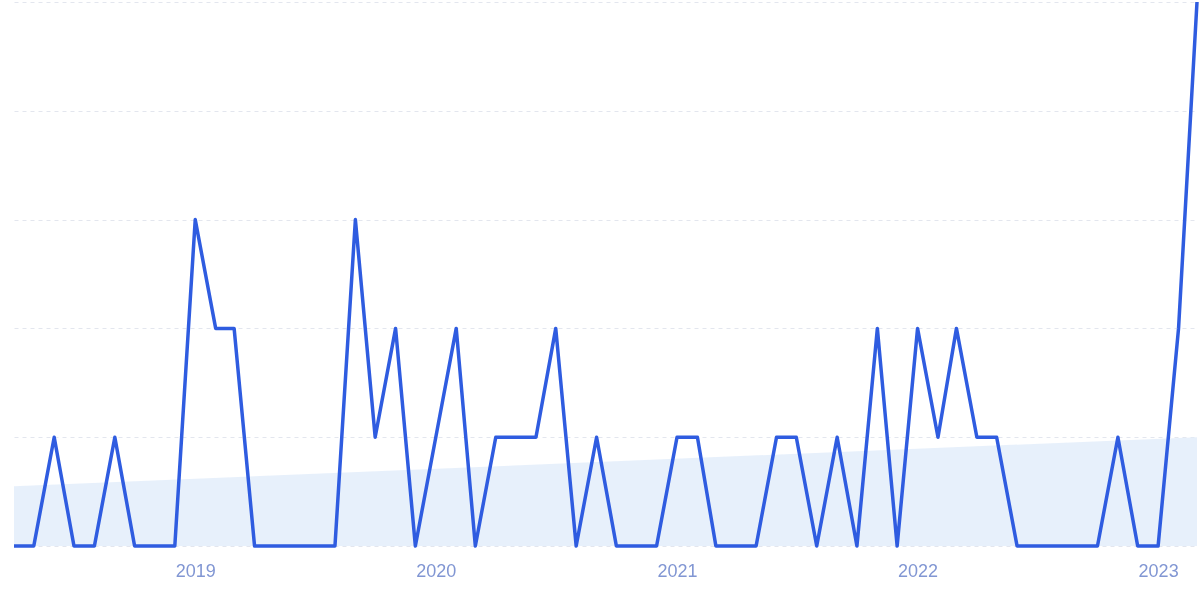 The width and height of the screenshot is (1200, 599). I want to click on x-tick-label: 2019, so click(195, 570).